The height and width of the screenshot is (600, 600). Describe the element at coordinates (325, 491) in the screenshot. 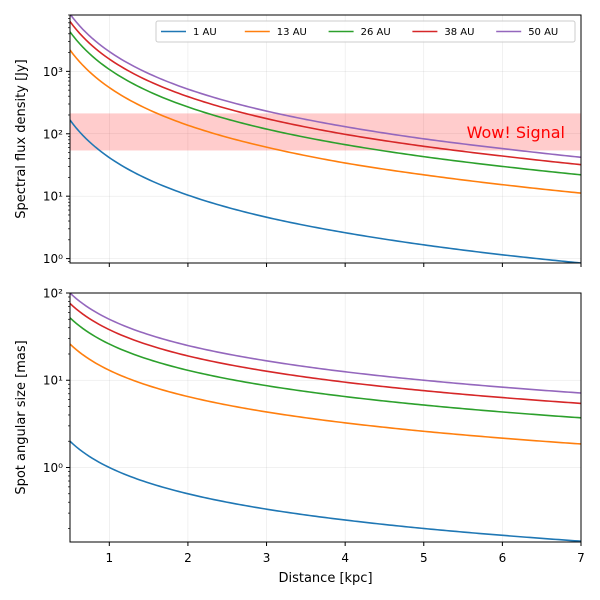

I see `series-line-1-au` at that location.